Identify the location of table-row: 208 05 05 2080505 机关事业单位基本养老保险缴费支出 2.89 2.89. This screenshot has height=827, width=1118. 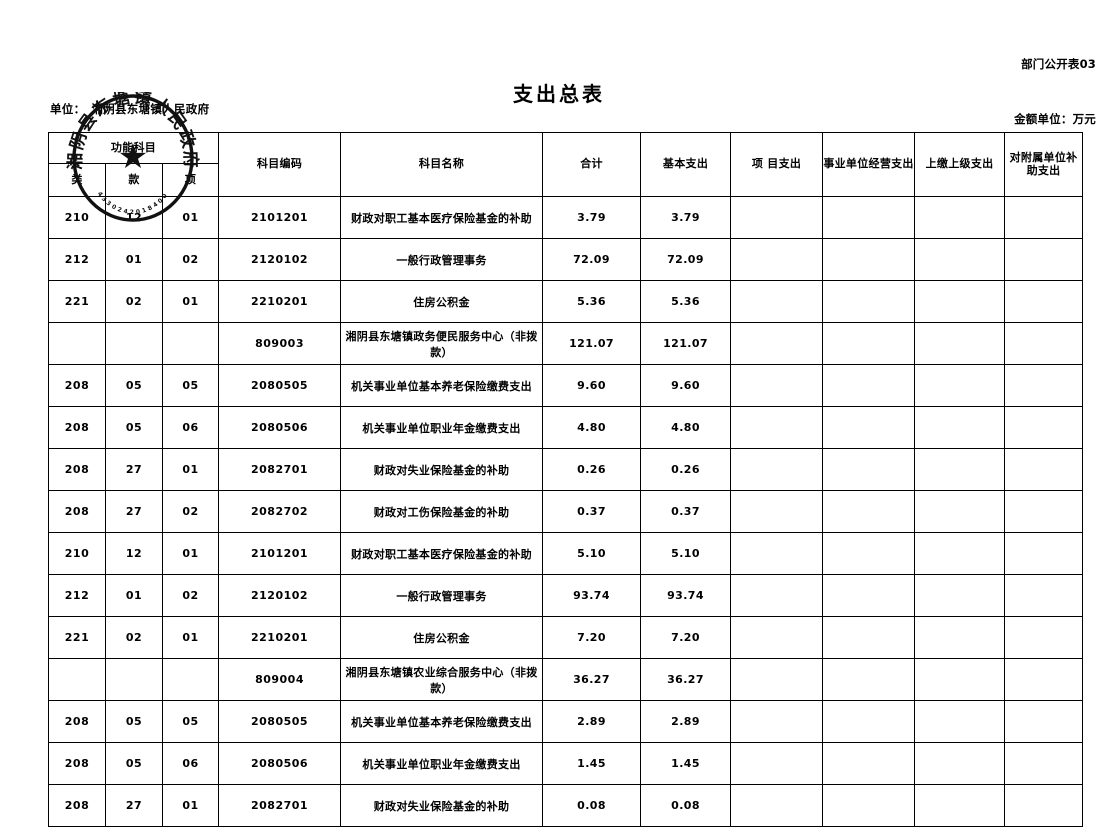
(566, 721).